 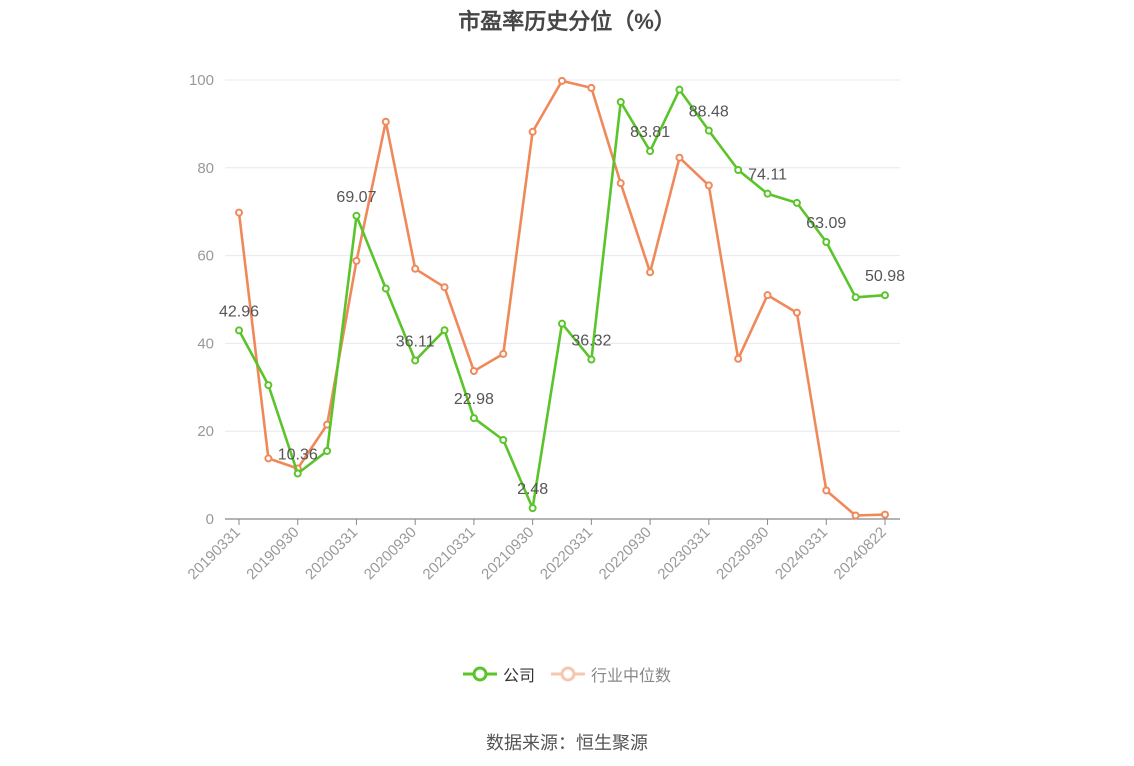 I want to click on x-tick-label: 20240822, so click(x=860, y=553).